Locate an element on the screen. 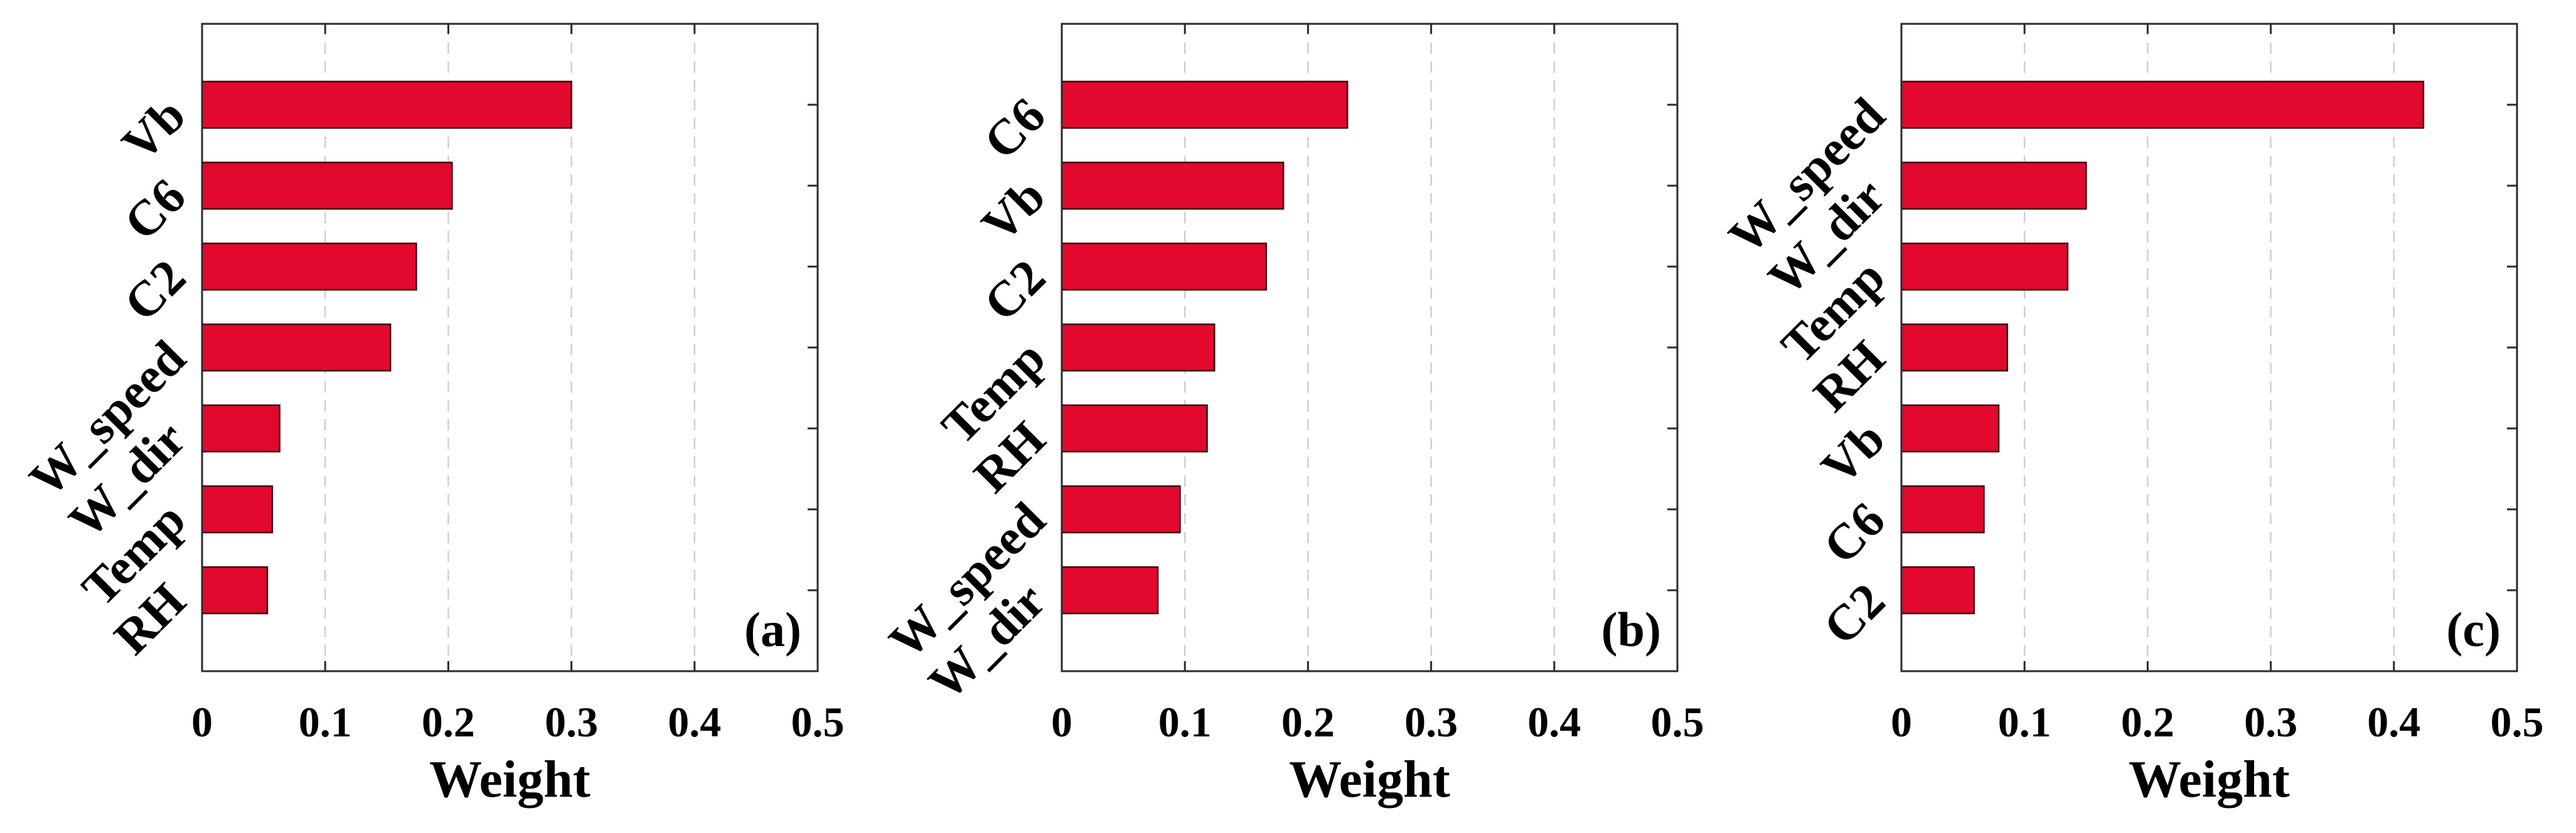  panel-label: (c) is located at coordinates (2473, 629).